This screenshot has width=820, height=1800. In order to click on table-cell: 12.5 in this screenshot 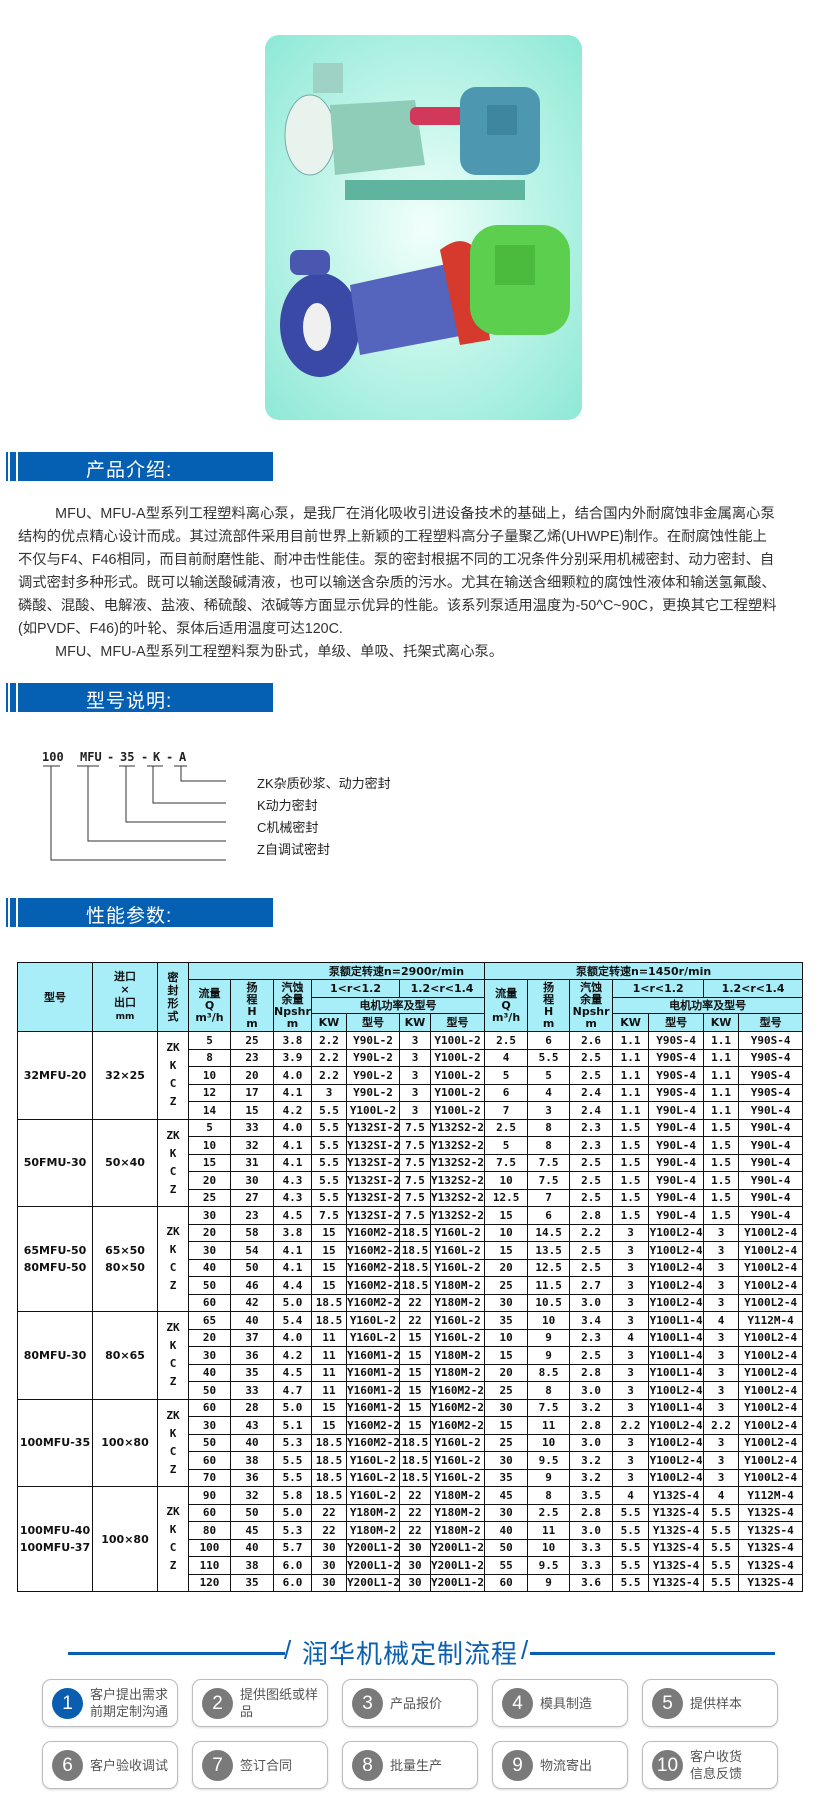, I will do `click(506, 1197)`.